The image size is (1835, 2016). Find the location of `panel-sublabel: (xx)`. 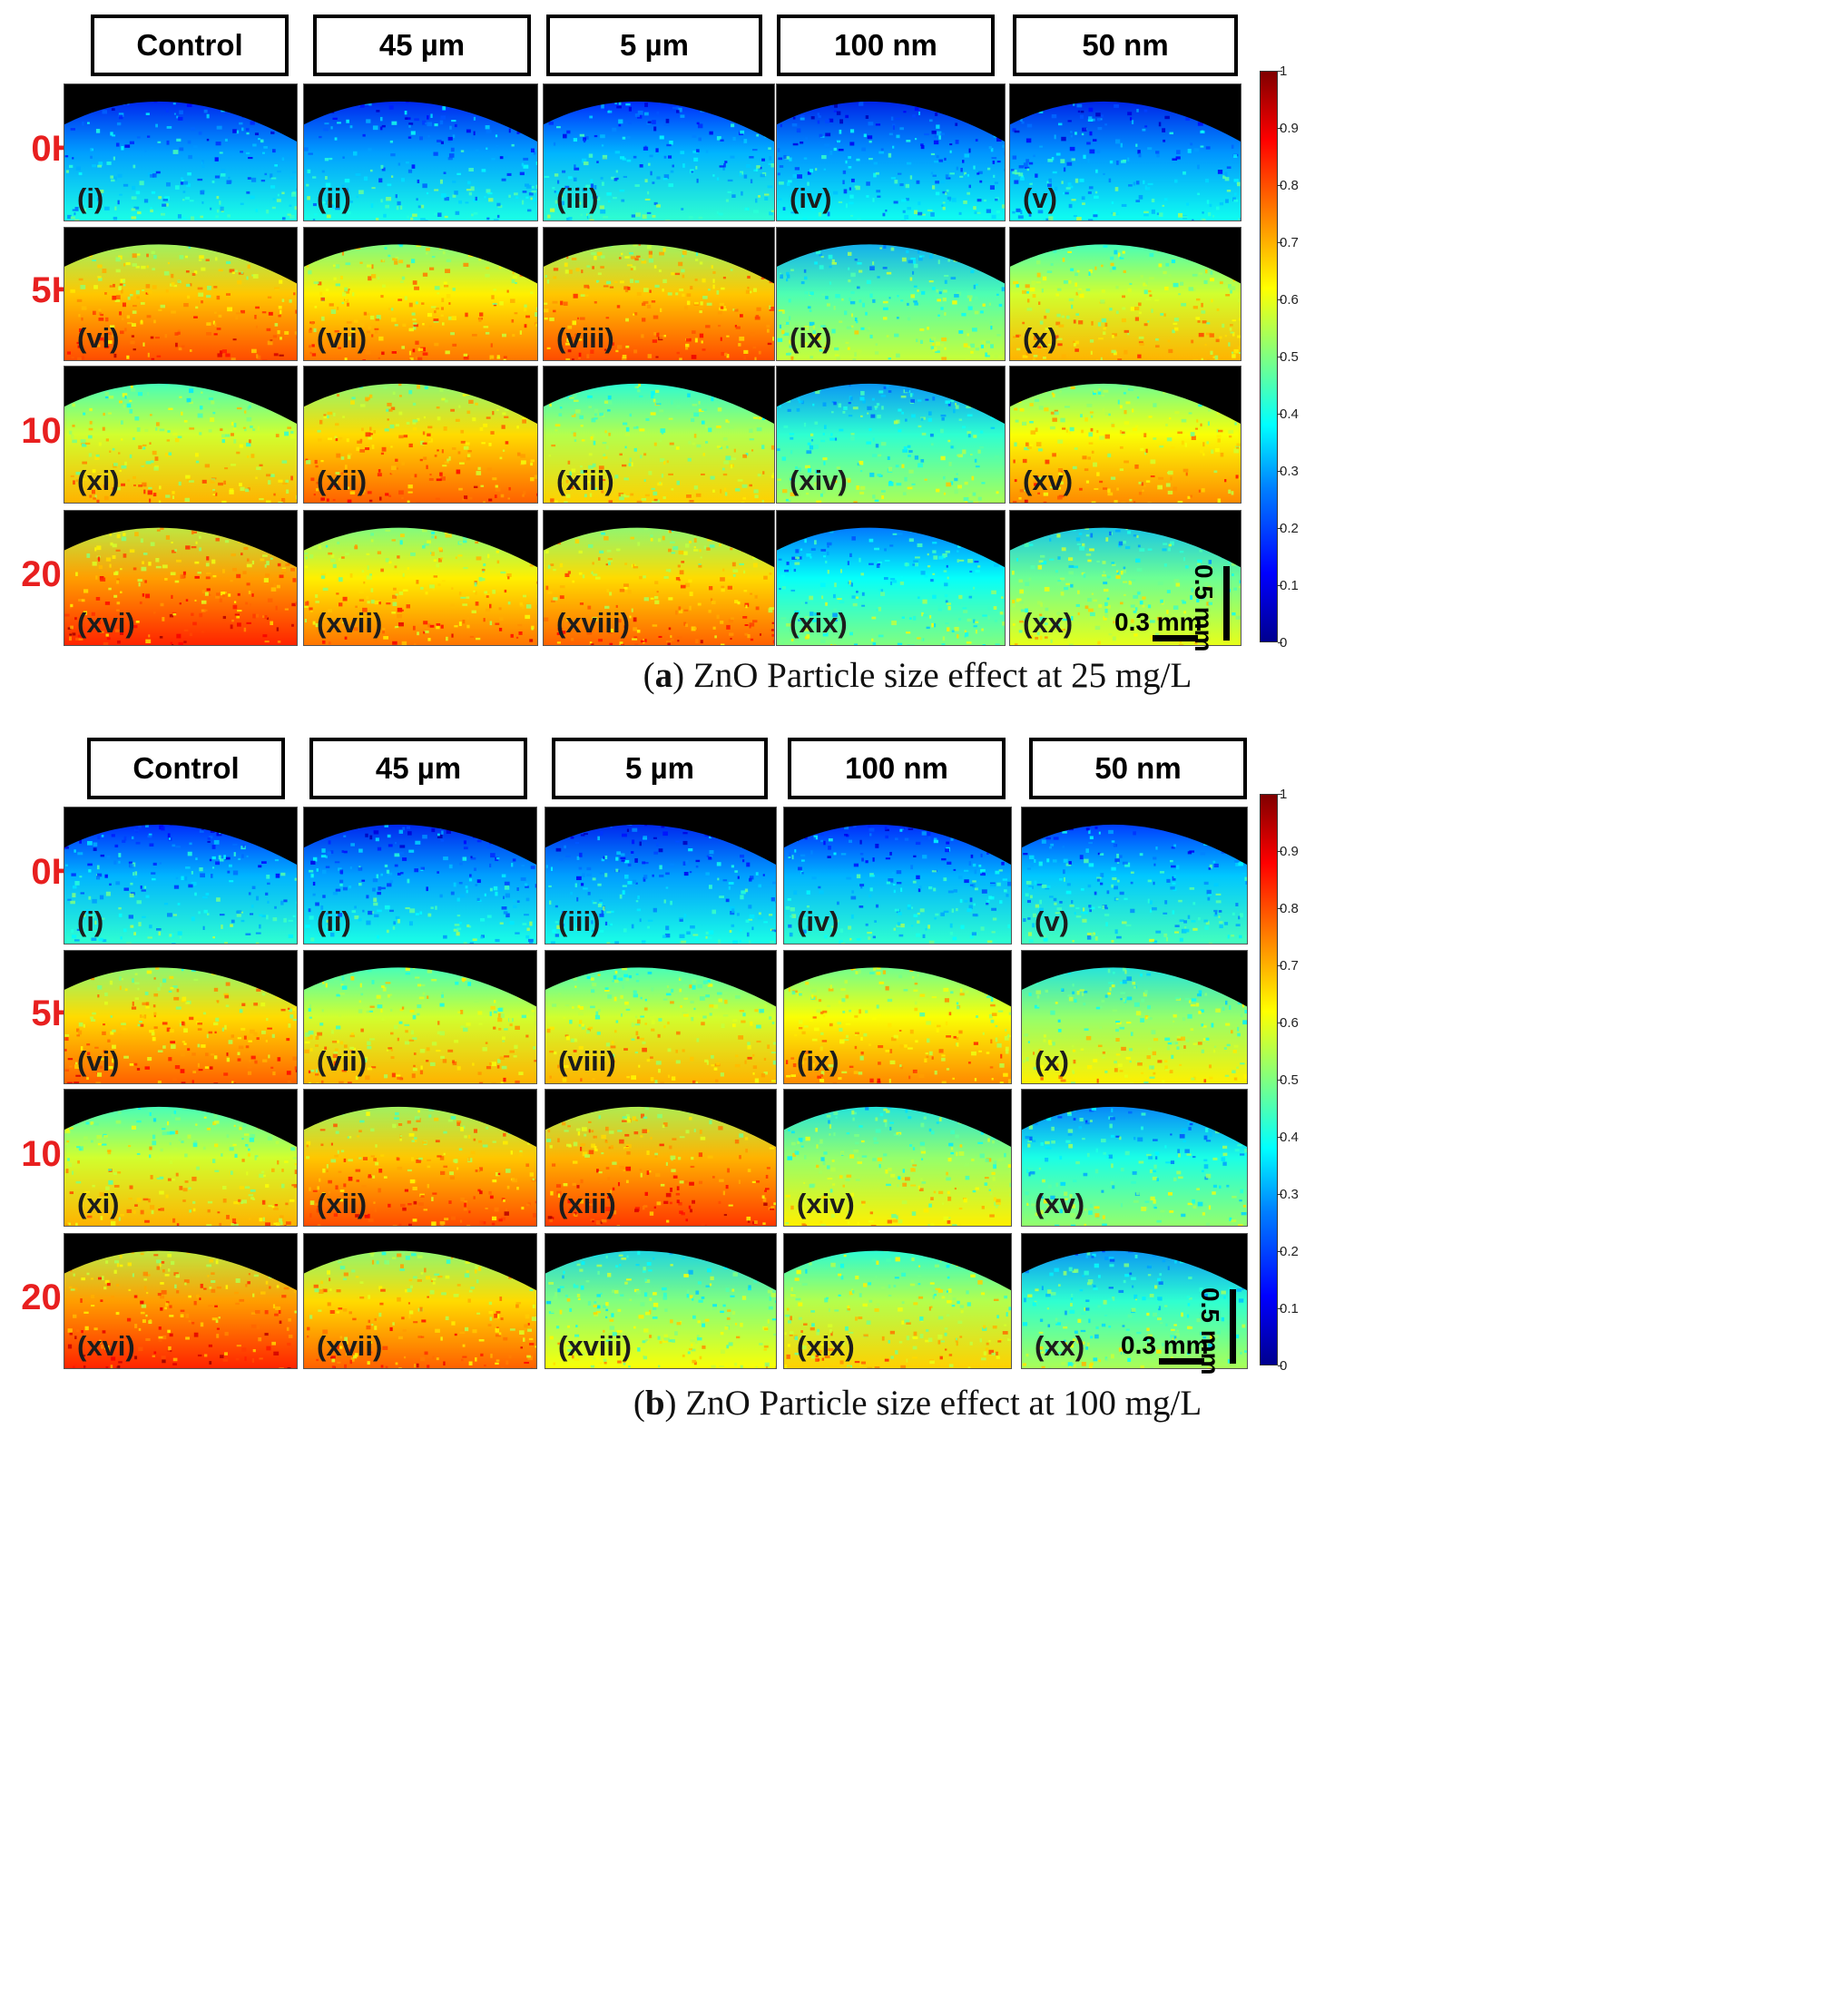

panel-sublabel: (xx) is located at coordinates (1060, 1346).